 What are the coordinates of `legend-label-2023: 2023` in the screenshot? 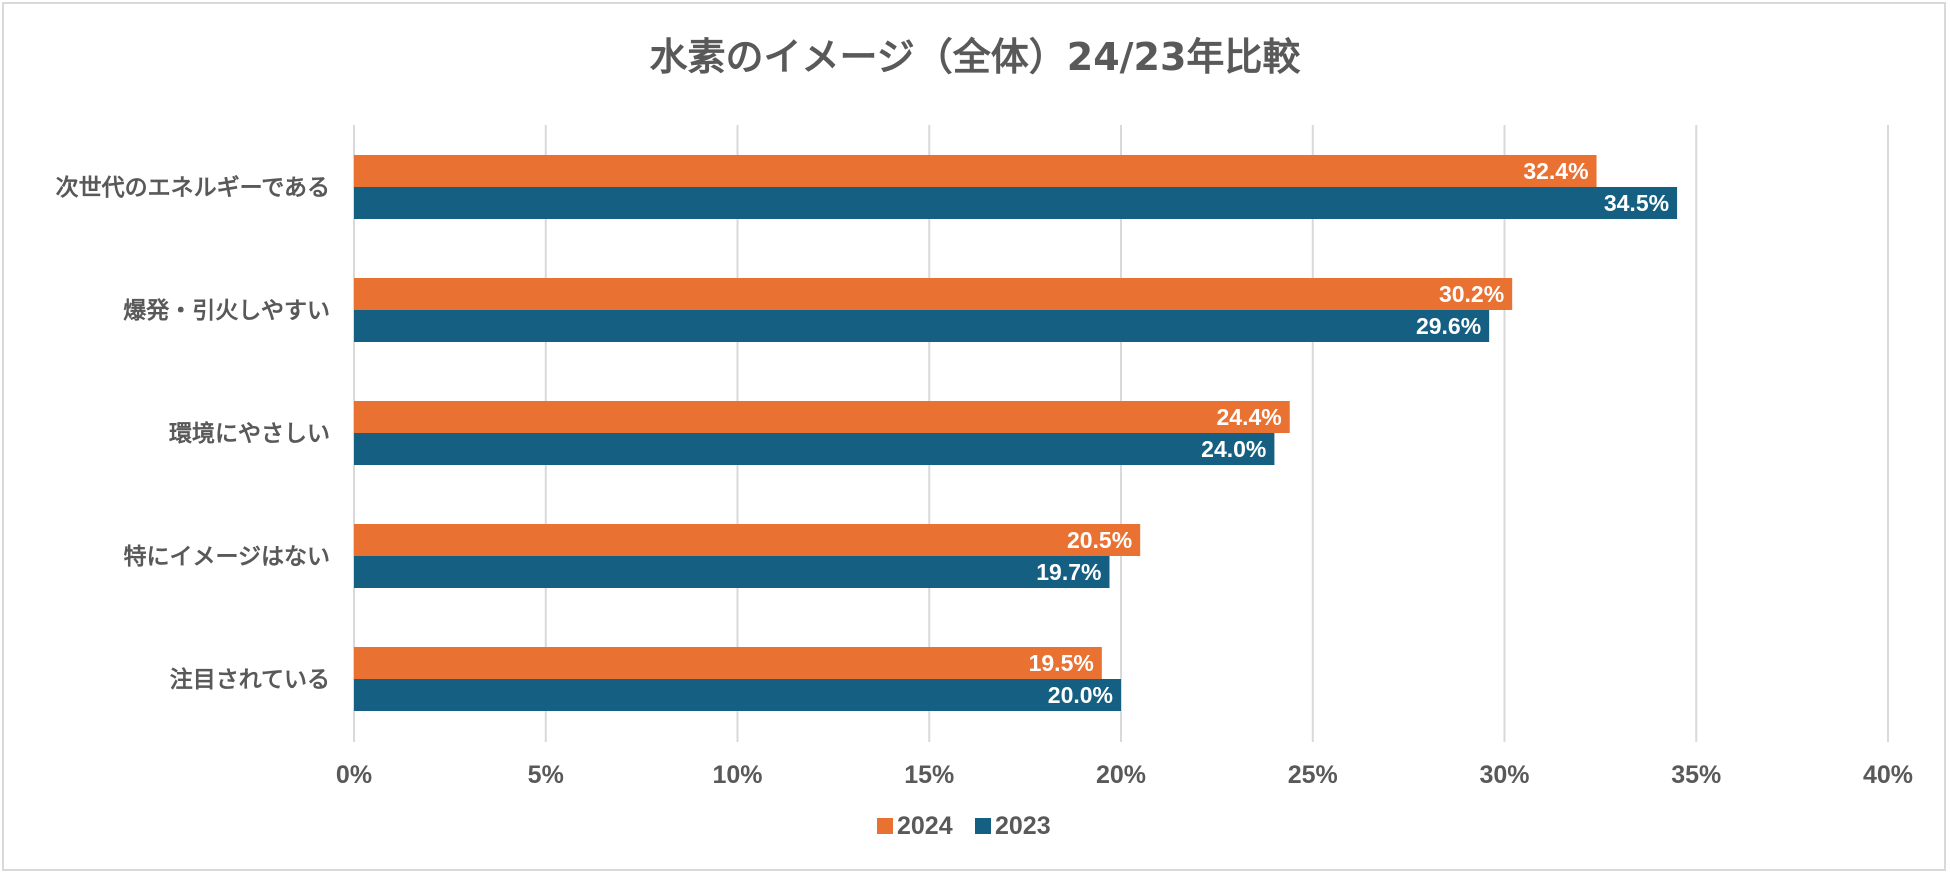 It's located at (1023, 826).